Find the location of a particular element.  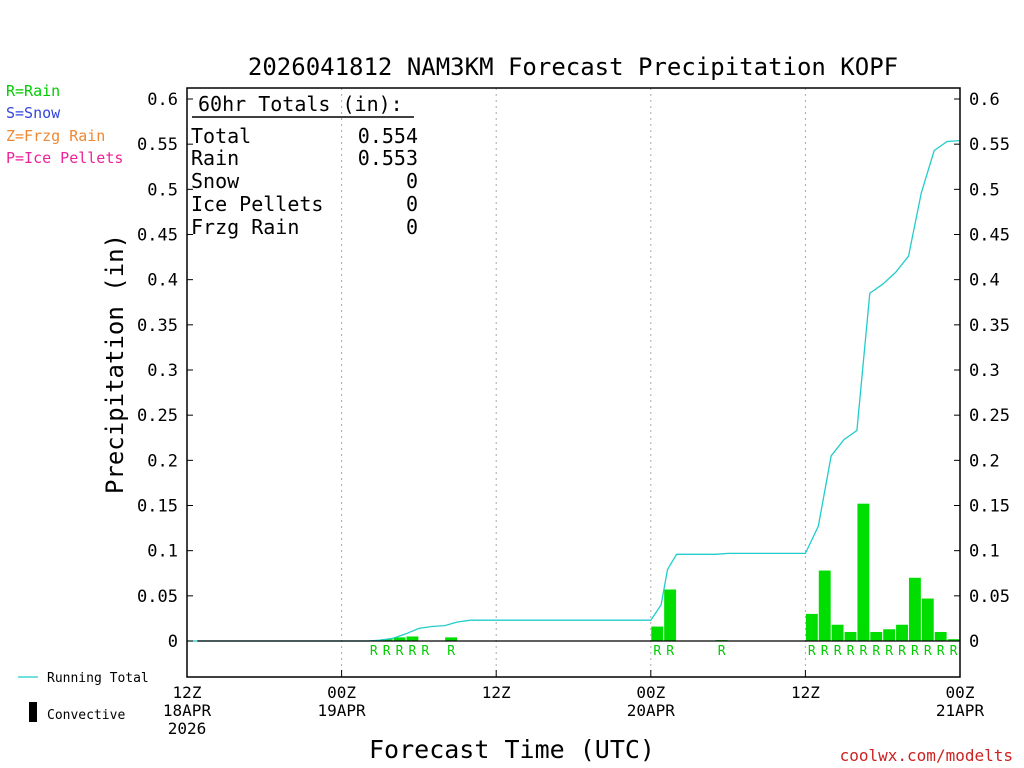

y-tick-label-left: 0.4 is located at coordinates (162, 281).